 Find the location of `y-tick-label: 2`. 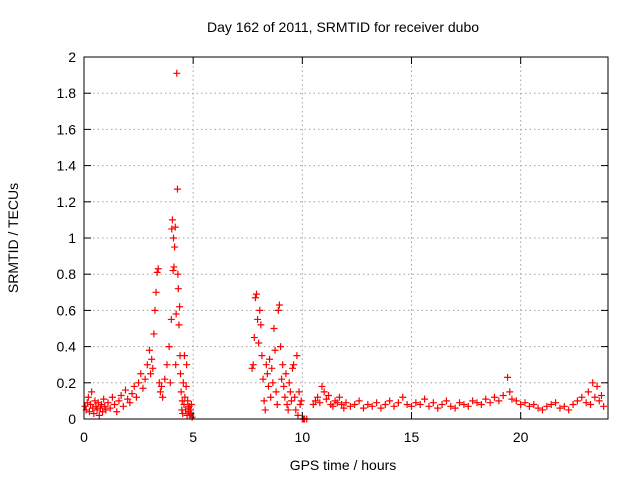

y-tick-label: 2 is located at coordinates (72, 57).